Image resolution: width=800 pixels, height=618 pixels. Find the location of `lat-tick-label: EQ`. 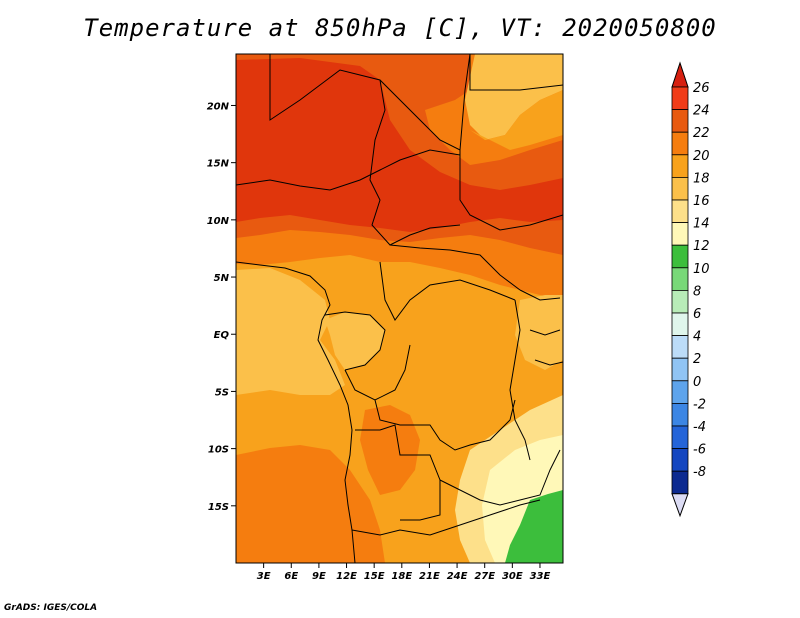

lat-tick-label: EQ is located at coordinates (222, 335).